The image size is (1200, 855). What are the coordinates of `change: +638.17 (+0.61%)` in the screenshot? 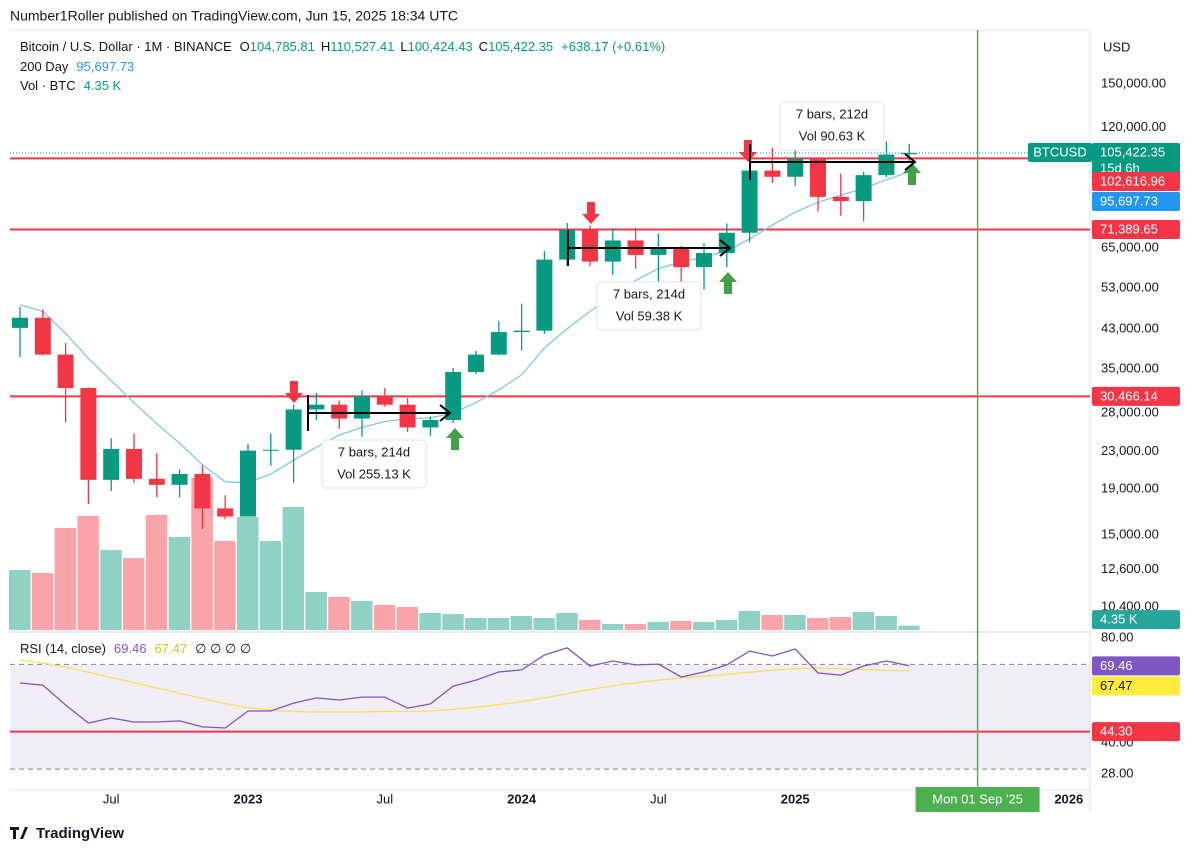 It's located at (613, 46).